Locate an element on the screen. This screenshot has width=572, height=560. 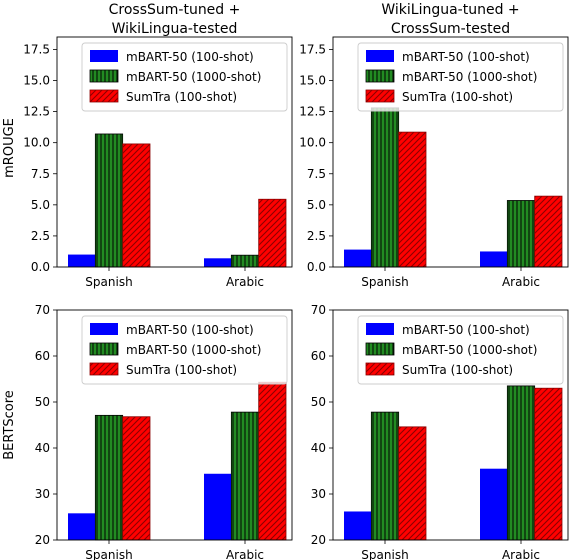
y-tick-label: 2.5 is located at coordinates (40, 236).